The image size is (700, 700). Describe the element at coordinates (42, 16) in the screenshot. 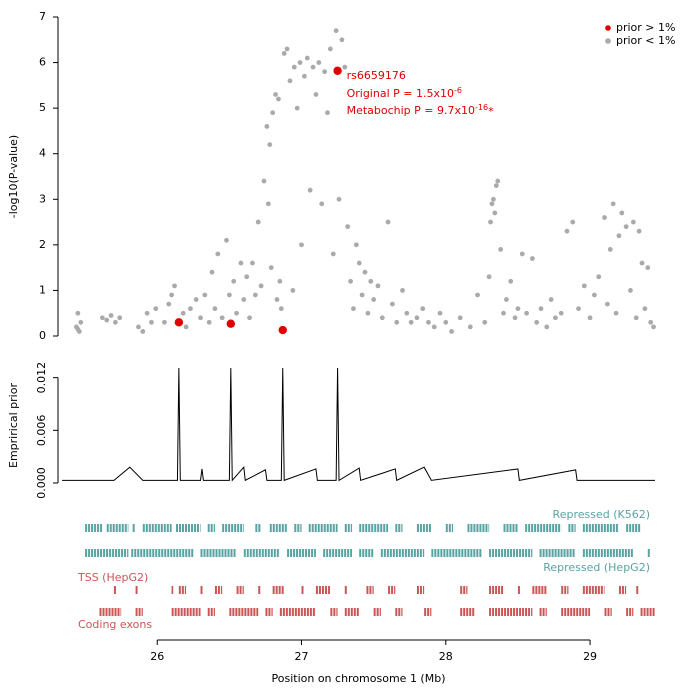

I see `y-tick-label: 7` at that location.